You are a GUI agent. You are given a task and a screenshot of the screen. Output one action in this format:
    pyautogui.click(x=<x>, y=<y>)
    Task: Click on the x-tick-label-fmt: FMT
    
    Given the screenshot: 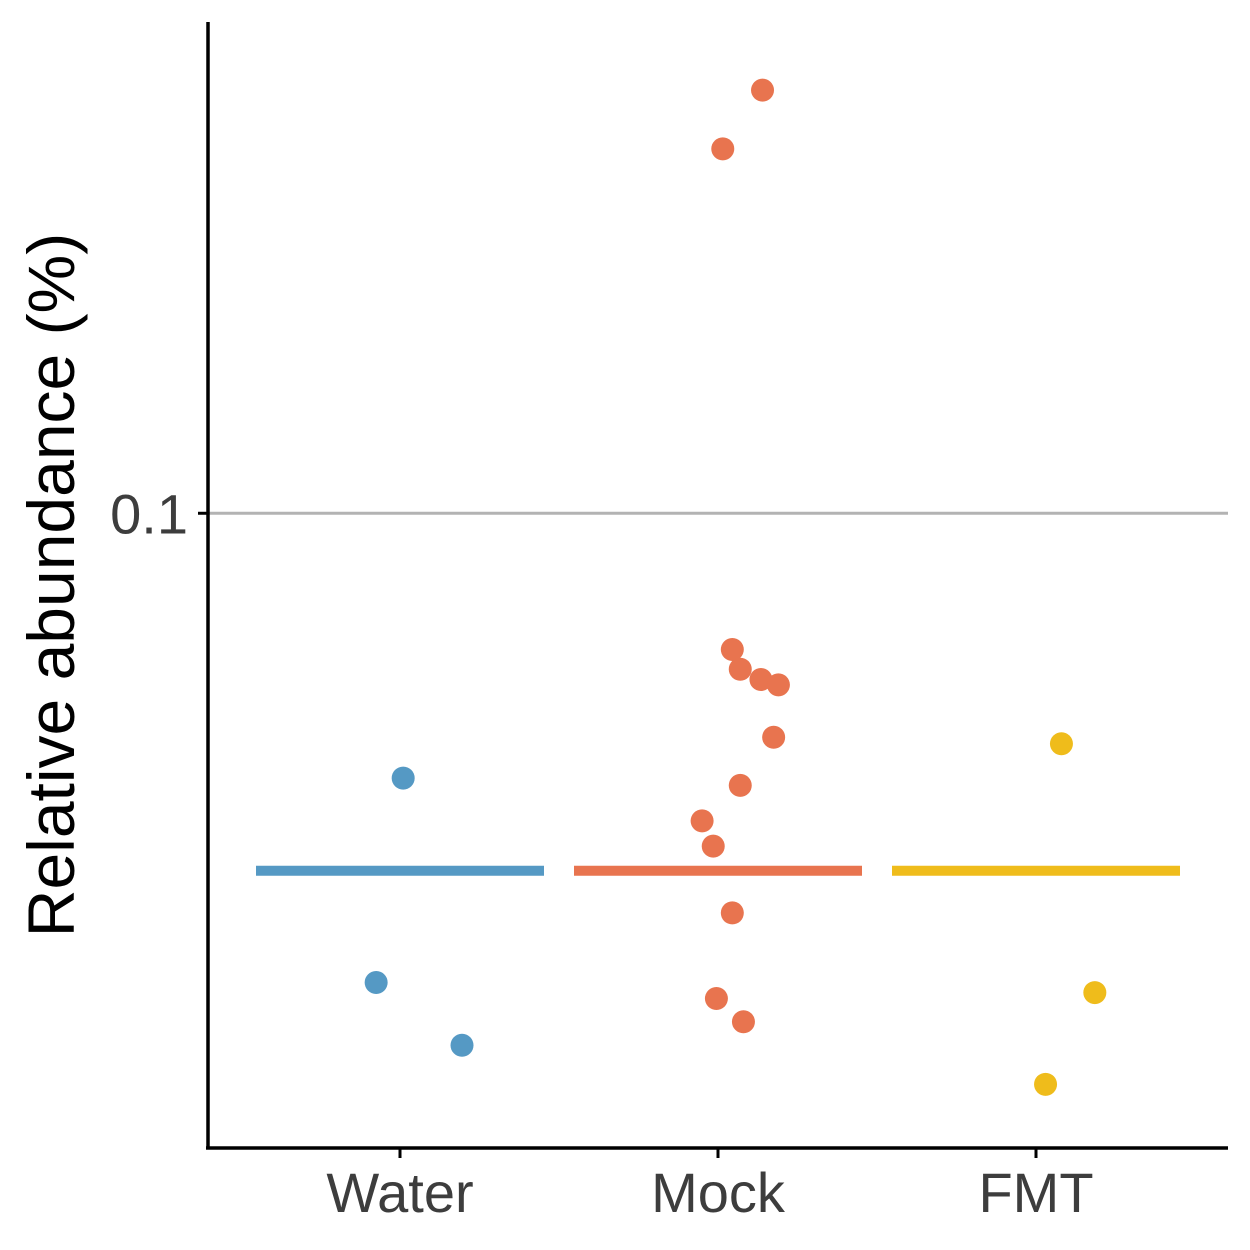 What is the action you would take?
    pyautogui.click(x=1035, y=1192)
    